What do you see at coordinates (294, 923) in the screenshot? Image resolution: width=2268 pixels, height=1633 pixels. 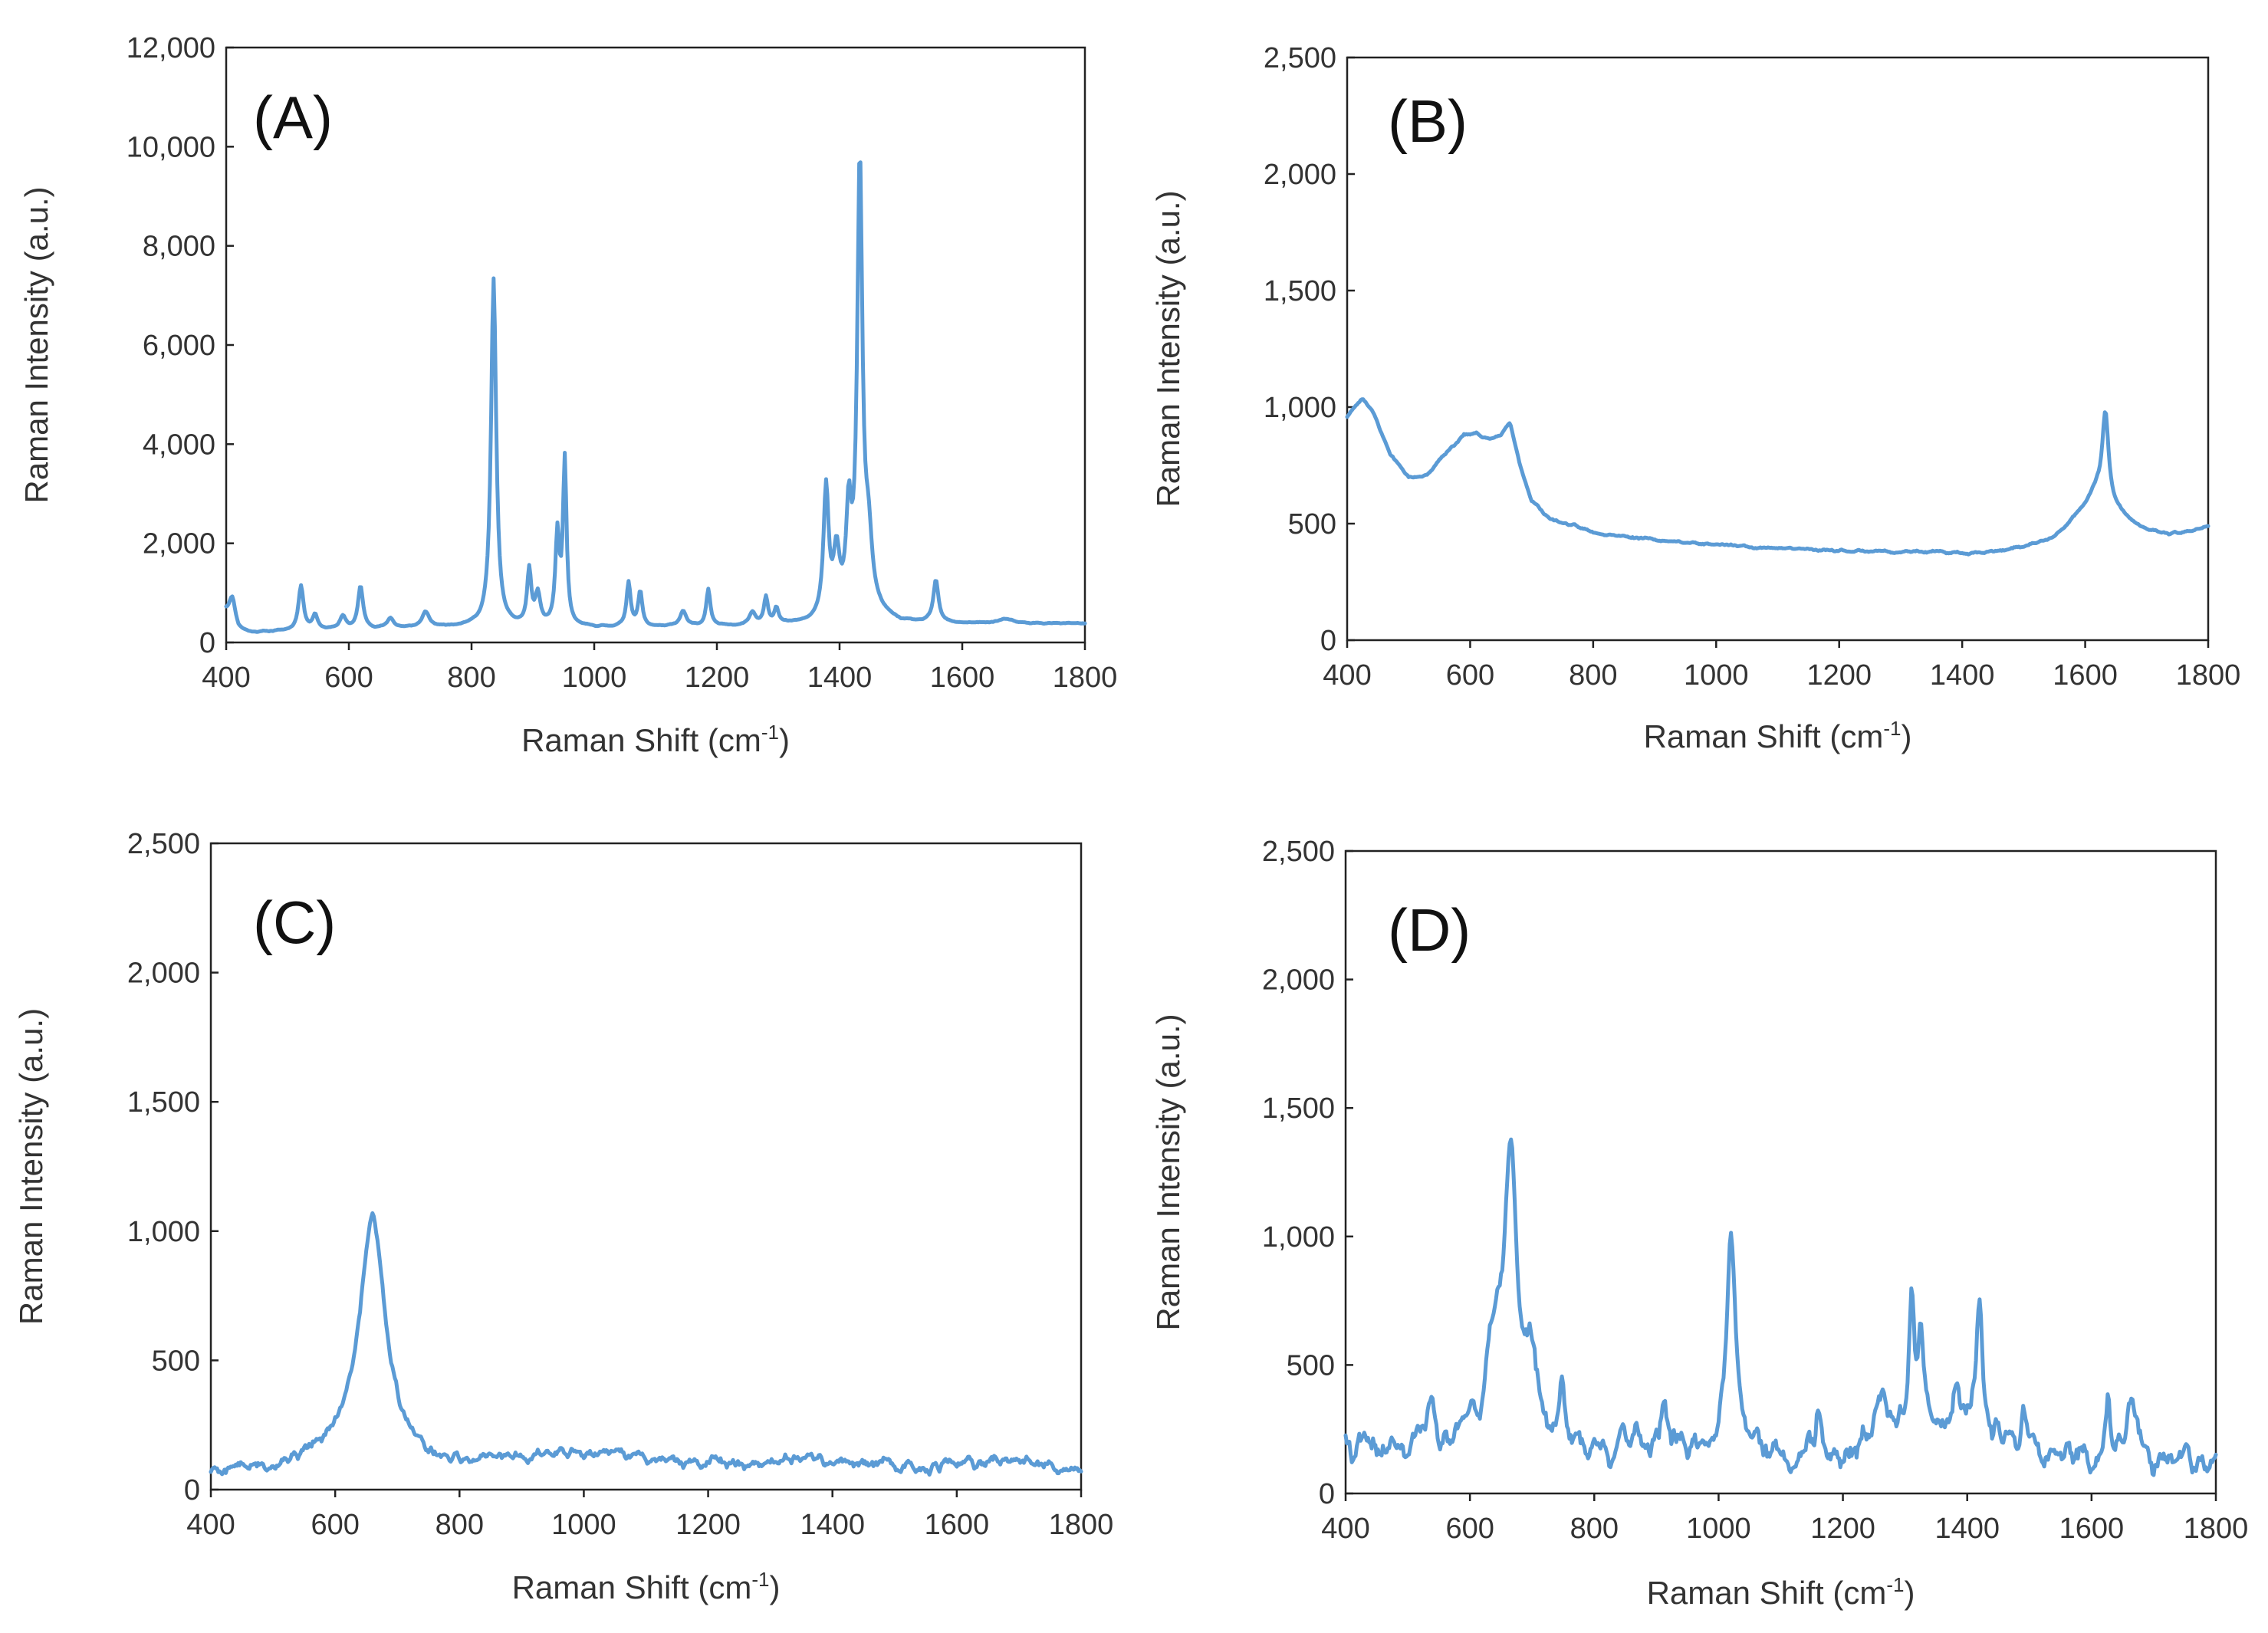 I see `panel-label: (C)` at bounding box center [294, 923].